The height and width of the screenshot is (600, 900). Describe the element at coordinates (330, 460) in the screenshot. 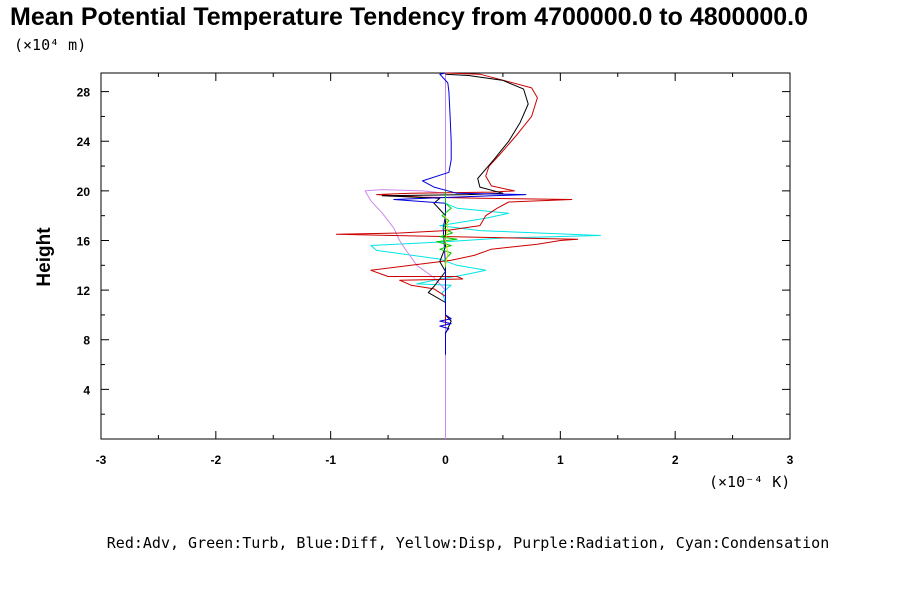

I see `x-tick-label: -1` at that location.